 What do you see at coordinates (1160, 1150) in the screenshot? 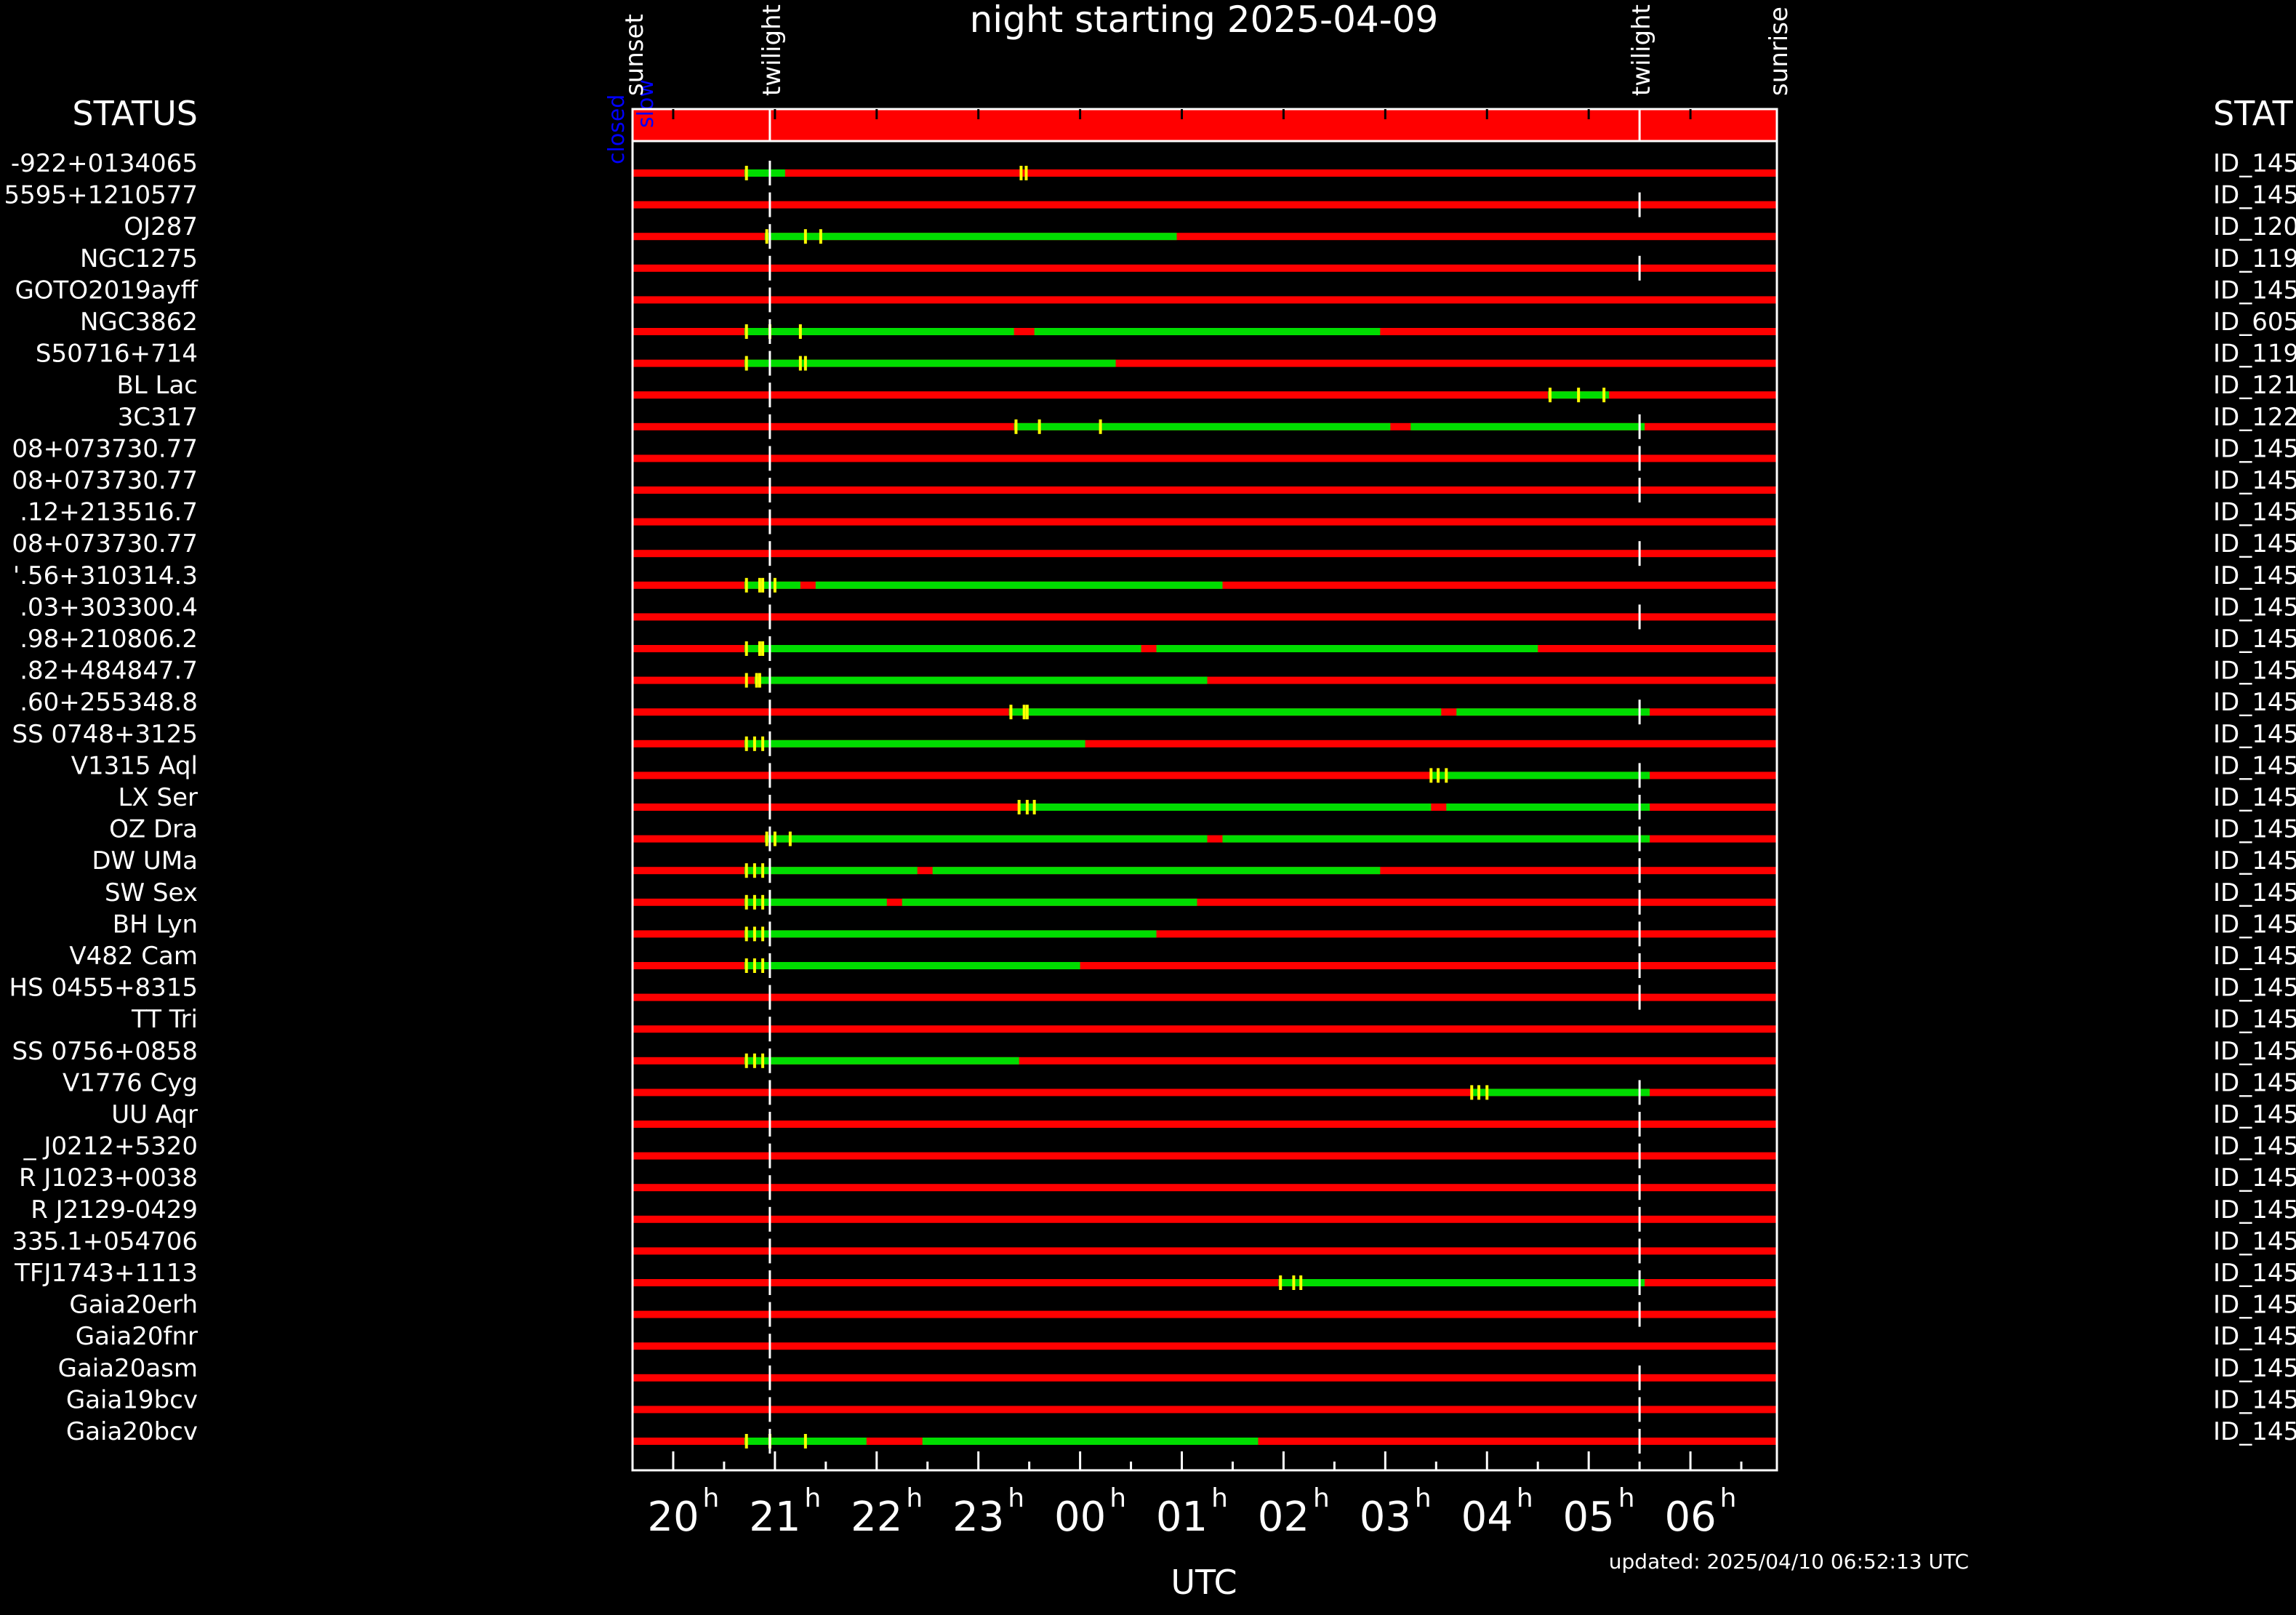
I see `target-row: _ J0212+5320 ID_145` at bounding box center [1160, 1150].